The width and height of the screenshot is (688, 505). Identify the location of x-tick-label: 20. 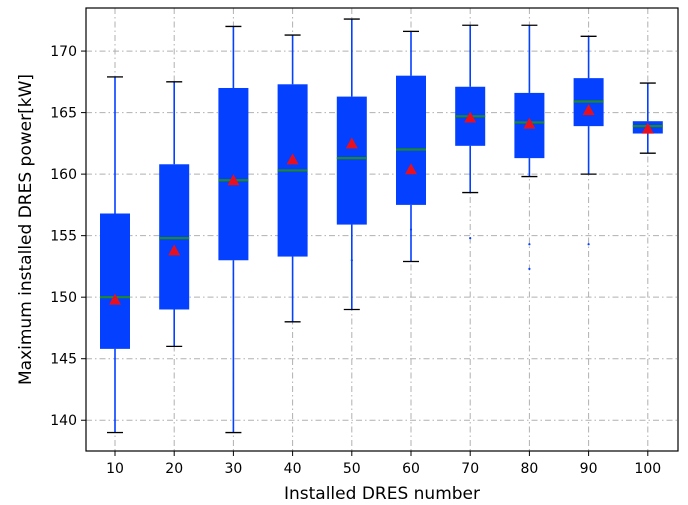
(174, 469).